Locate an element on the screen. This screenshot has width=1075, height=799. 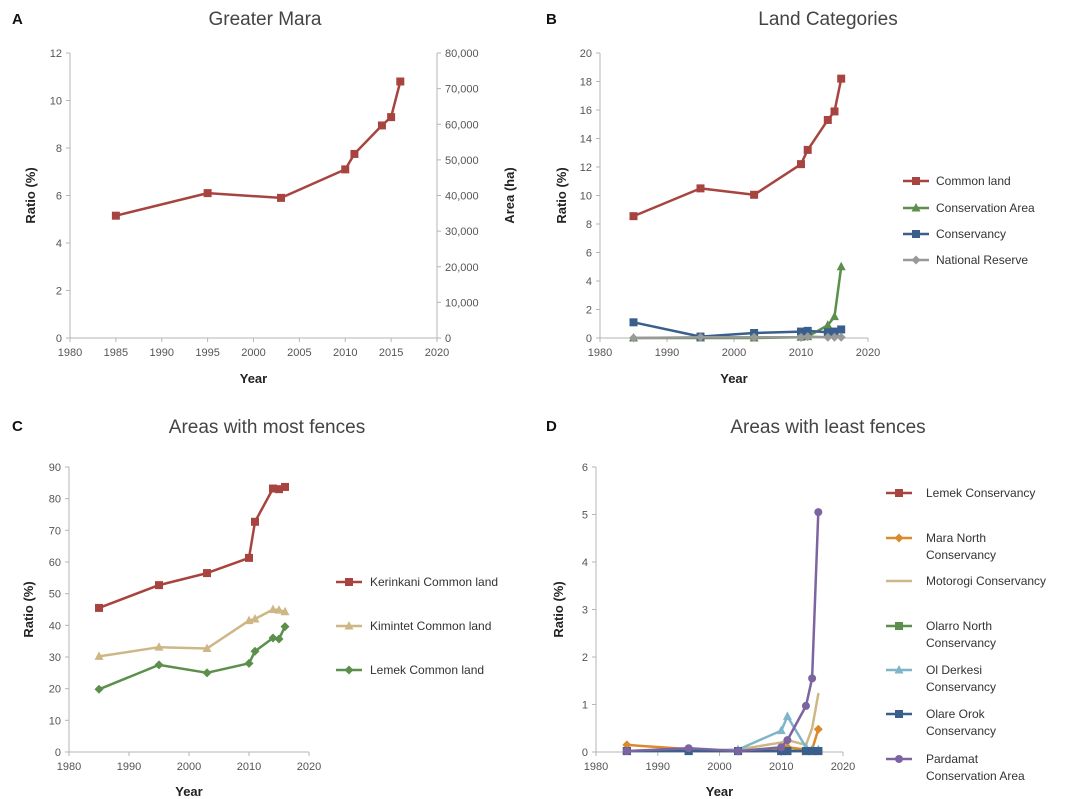
panel-a-y2-tick-label: 0 is located at coordinates (448, 339).